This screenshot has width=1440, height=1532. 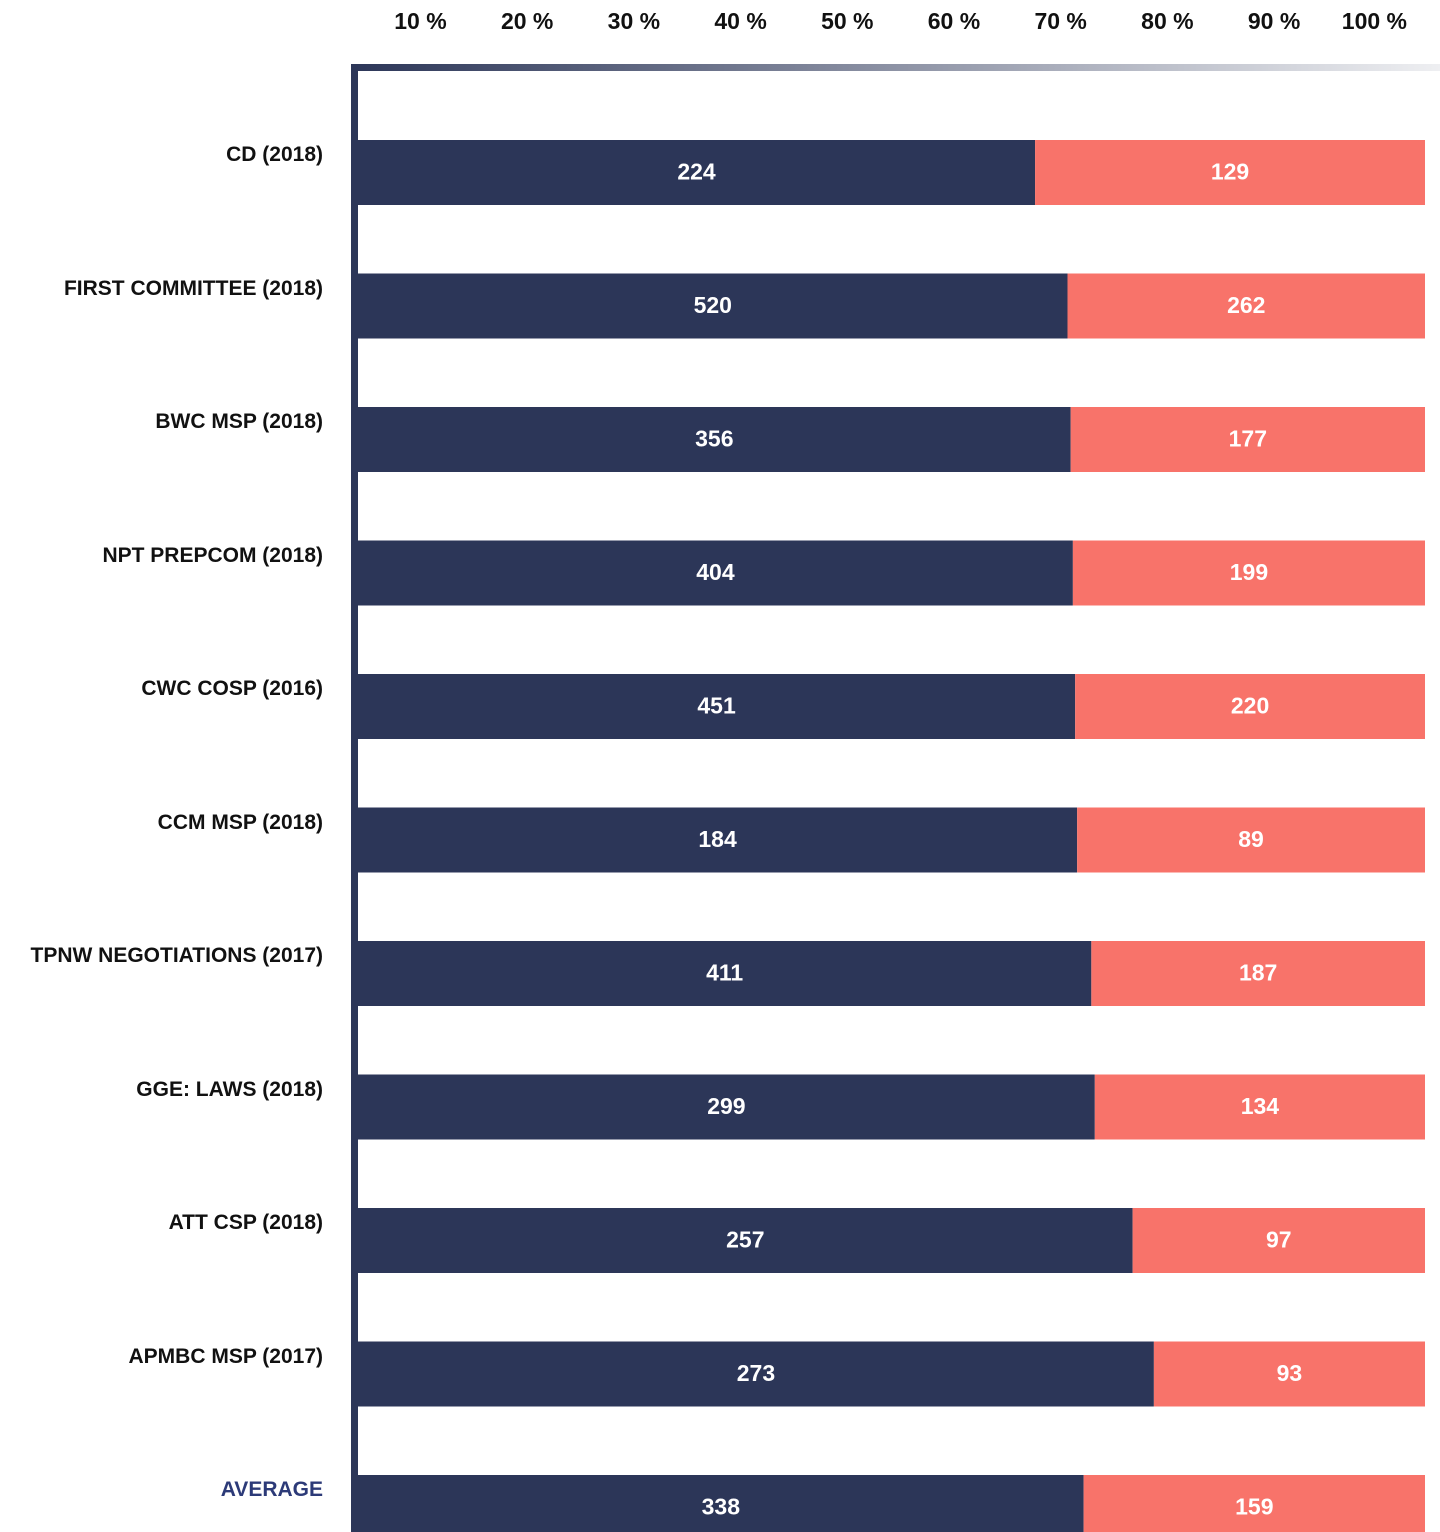 I want to click on x-tick-label: 80 %, so click(x=1167, y=21).